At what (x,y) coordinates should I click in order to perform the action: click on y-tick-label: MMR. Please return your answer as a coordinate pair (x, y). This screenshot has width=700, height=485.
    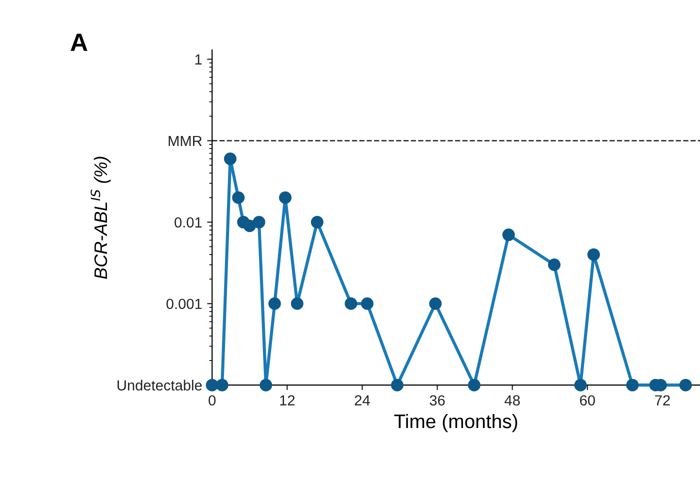
    Looking at the image, I should click on (185, 141).